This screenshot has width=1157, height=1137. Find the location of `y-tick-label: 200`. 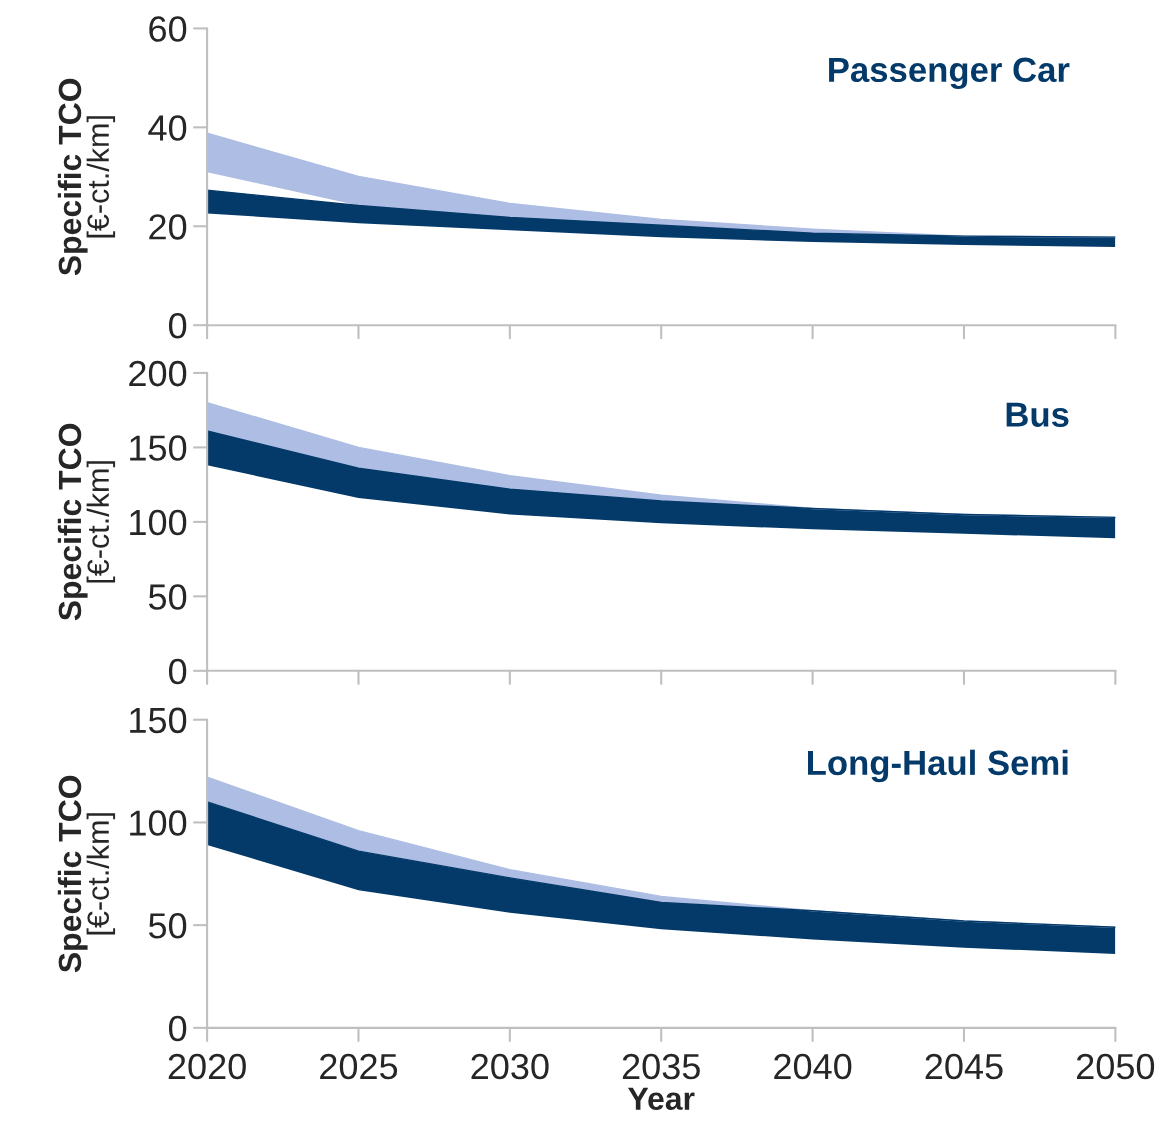

y-tick-label: 200 is located at coordinates (158, 373).